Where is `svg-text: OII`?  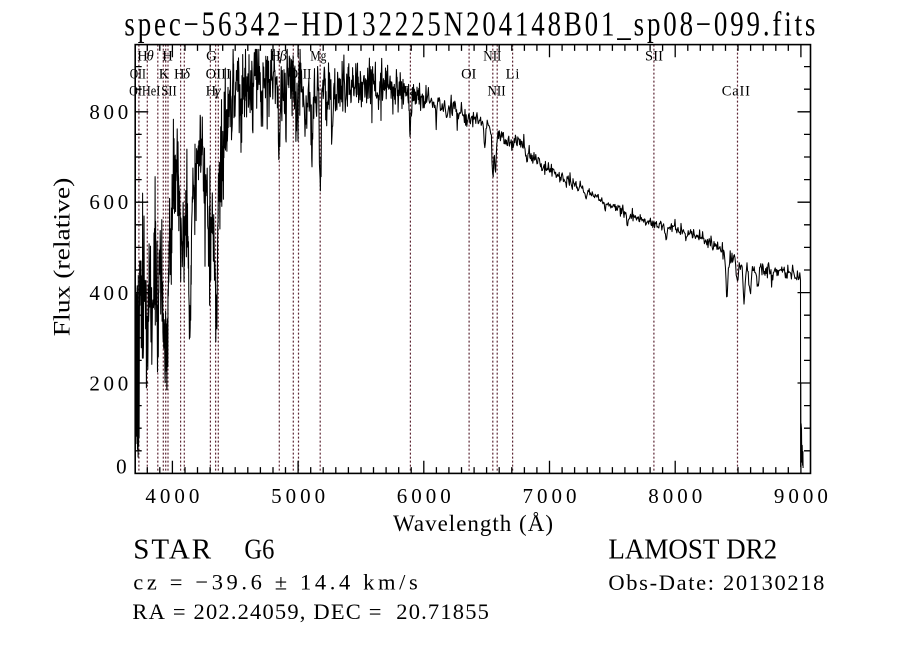 svg-text: OII is located at coordinates (138, 74).